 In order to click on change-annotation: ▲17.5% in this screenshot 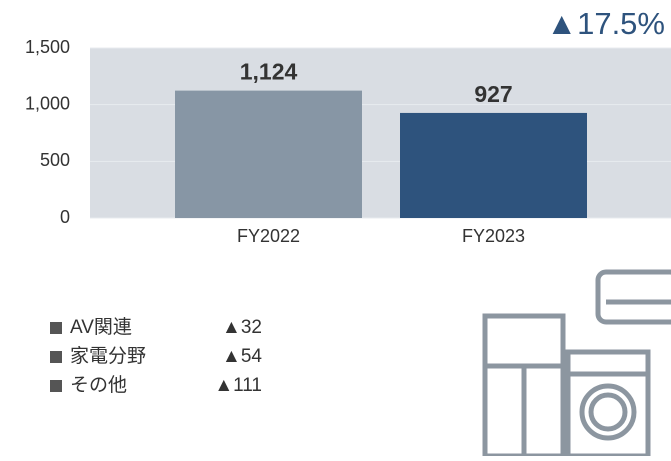, I will do `click(605, 23)`.